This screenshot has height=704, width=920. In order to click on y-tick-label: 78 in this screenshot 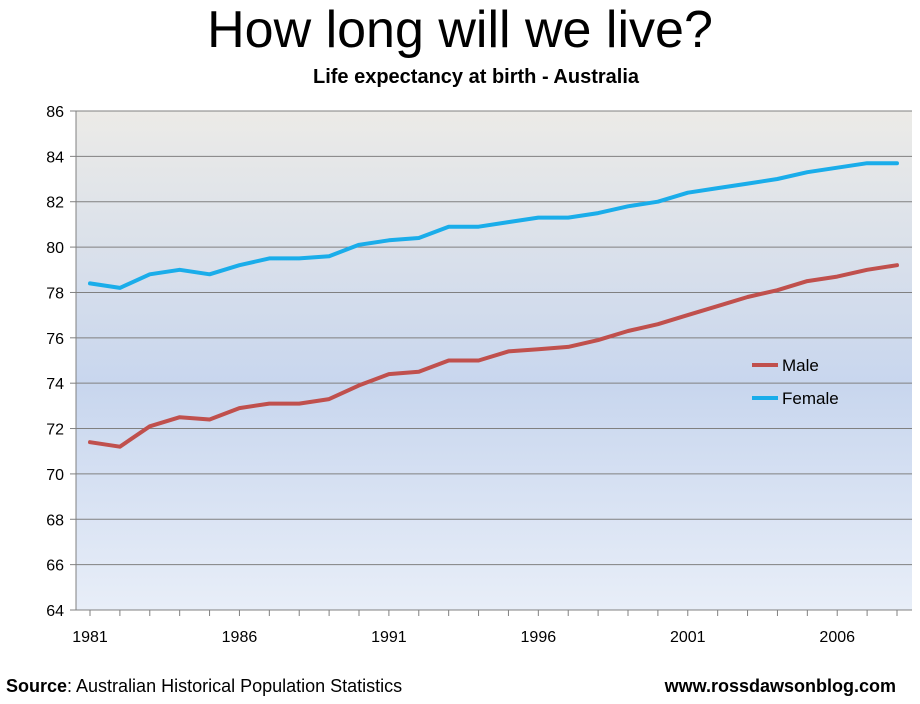, I will do `click(55, 293)`.